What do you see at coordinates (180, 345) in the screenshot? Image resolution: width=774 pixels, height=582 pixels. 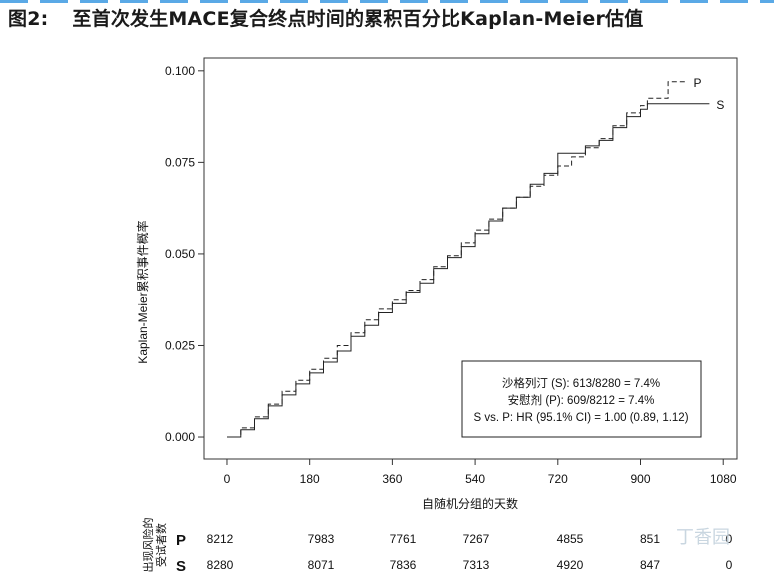 I see `y-tick-label: 0.025` at bounding box center [180, 345].